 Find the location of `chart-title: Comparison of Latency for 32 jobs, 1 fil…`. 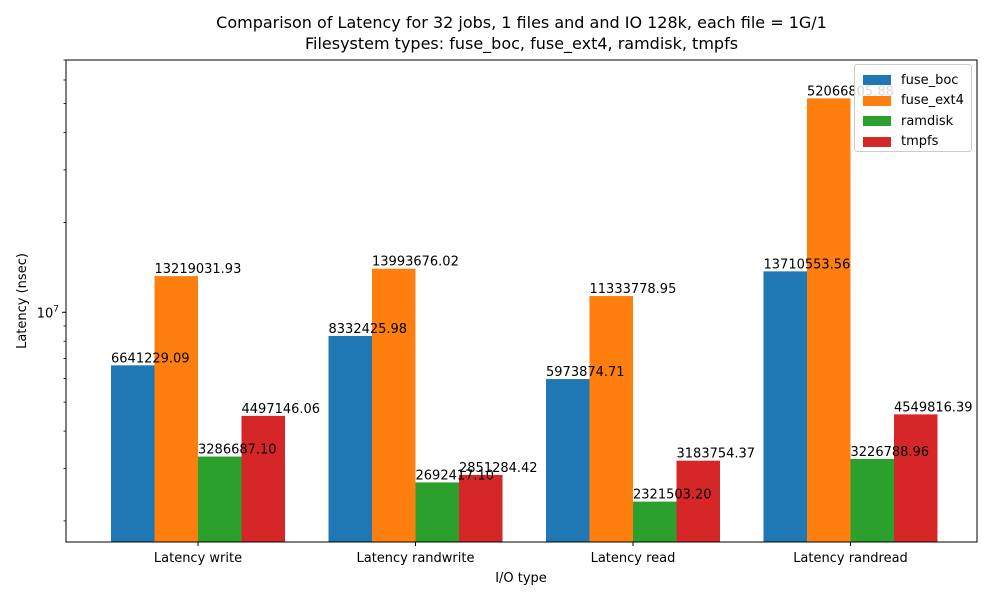

chart-title: Comparison of Latency for 32 jobs, 1 fil… is located at coordinates (521, 22).